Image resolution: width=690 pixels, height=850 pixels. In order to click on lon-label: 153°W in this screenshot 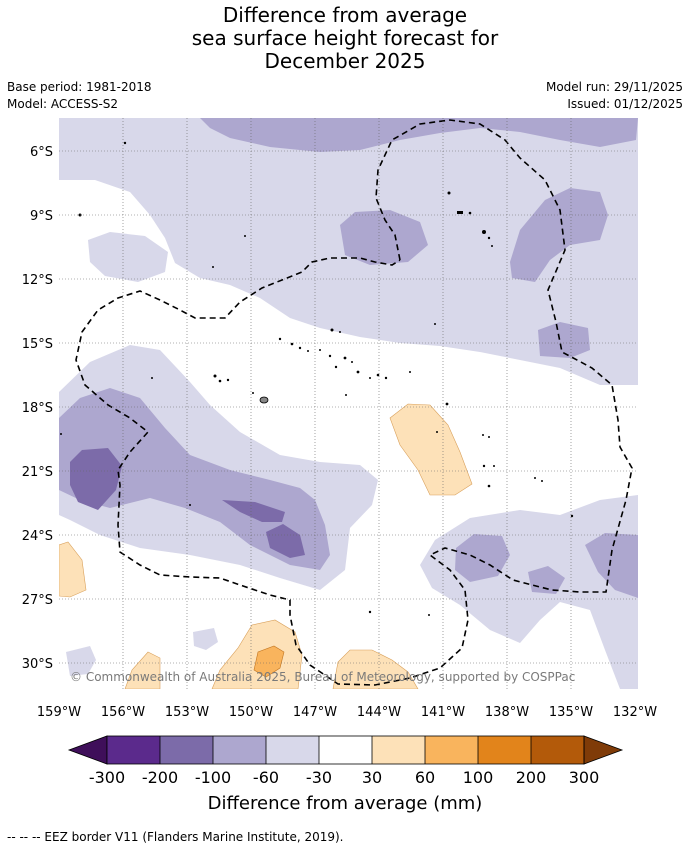, I will do `click(187, 712)`.